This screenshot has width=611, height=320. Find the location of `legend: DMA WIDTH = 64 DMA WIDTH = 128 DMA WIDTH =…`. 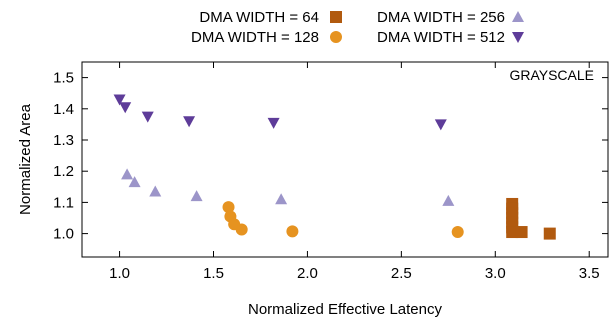

legend: DMA WIDTH = 64 DMA WIDTH = 128 DMA WIDTH =… is located at coordinates (357, 27).